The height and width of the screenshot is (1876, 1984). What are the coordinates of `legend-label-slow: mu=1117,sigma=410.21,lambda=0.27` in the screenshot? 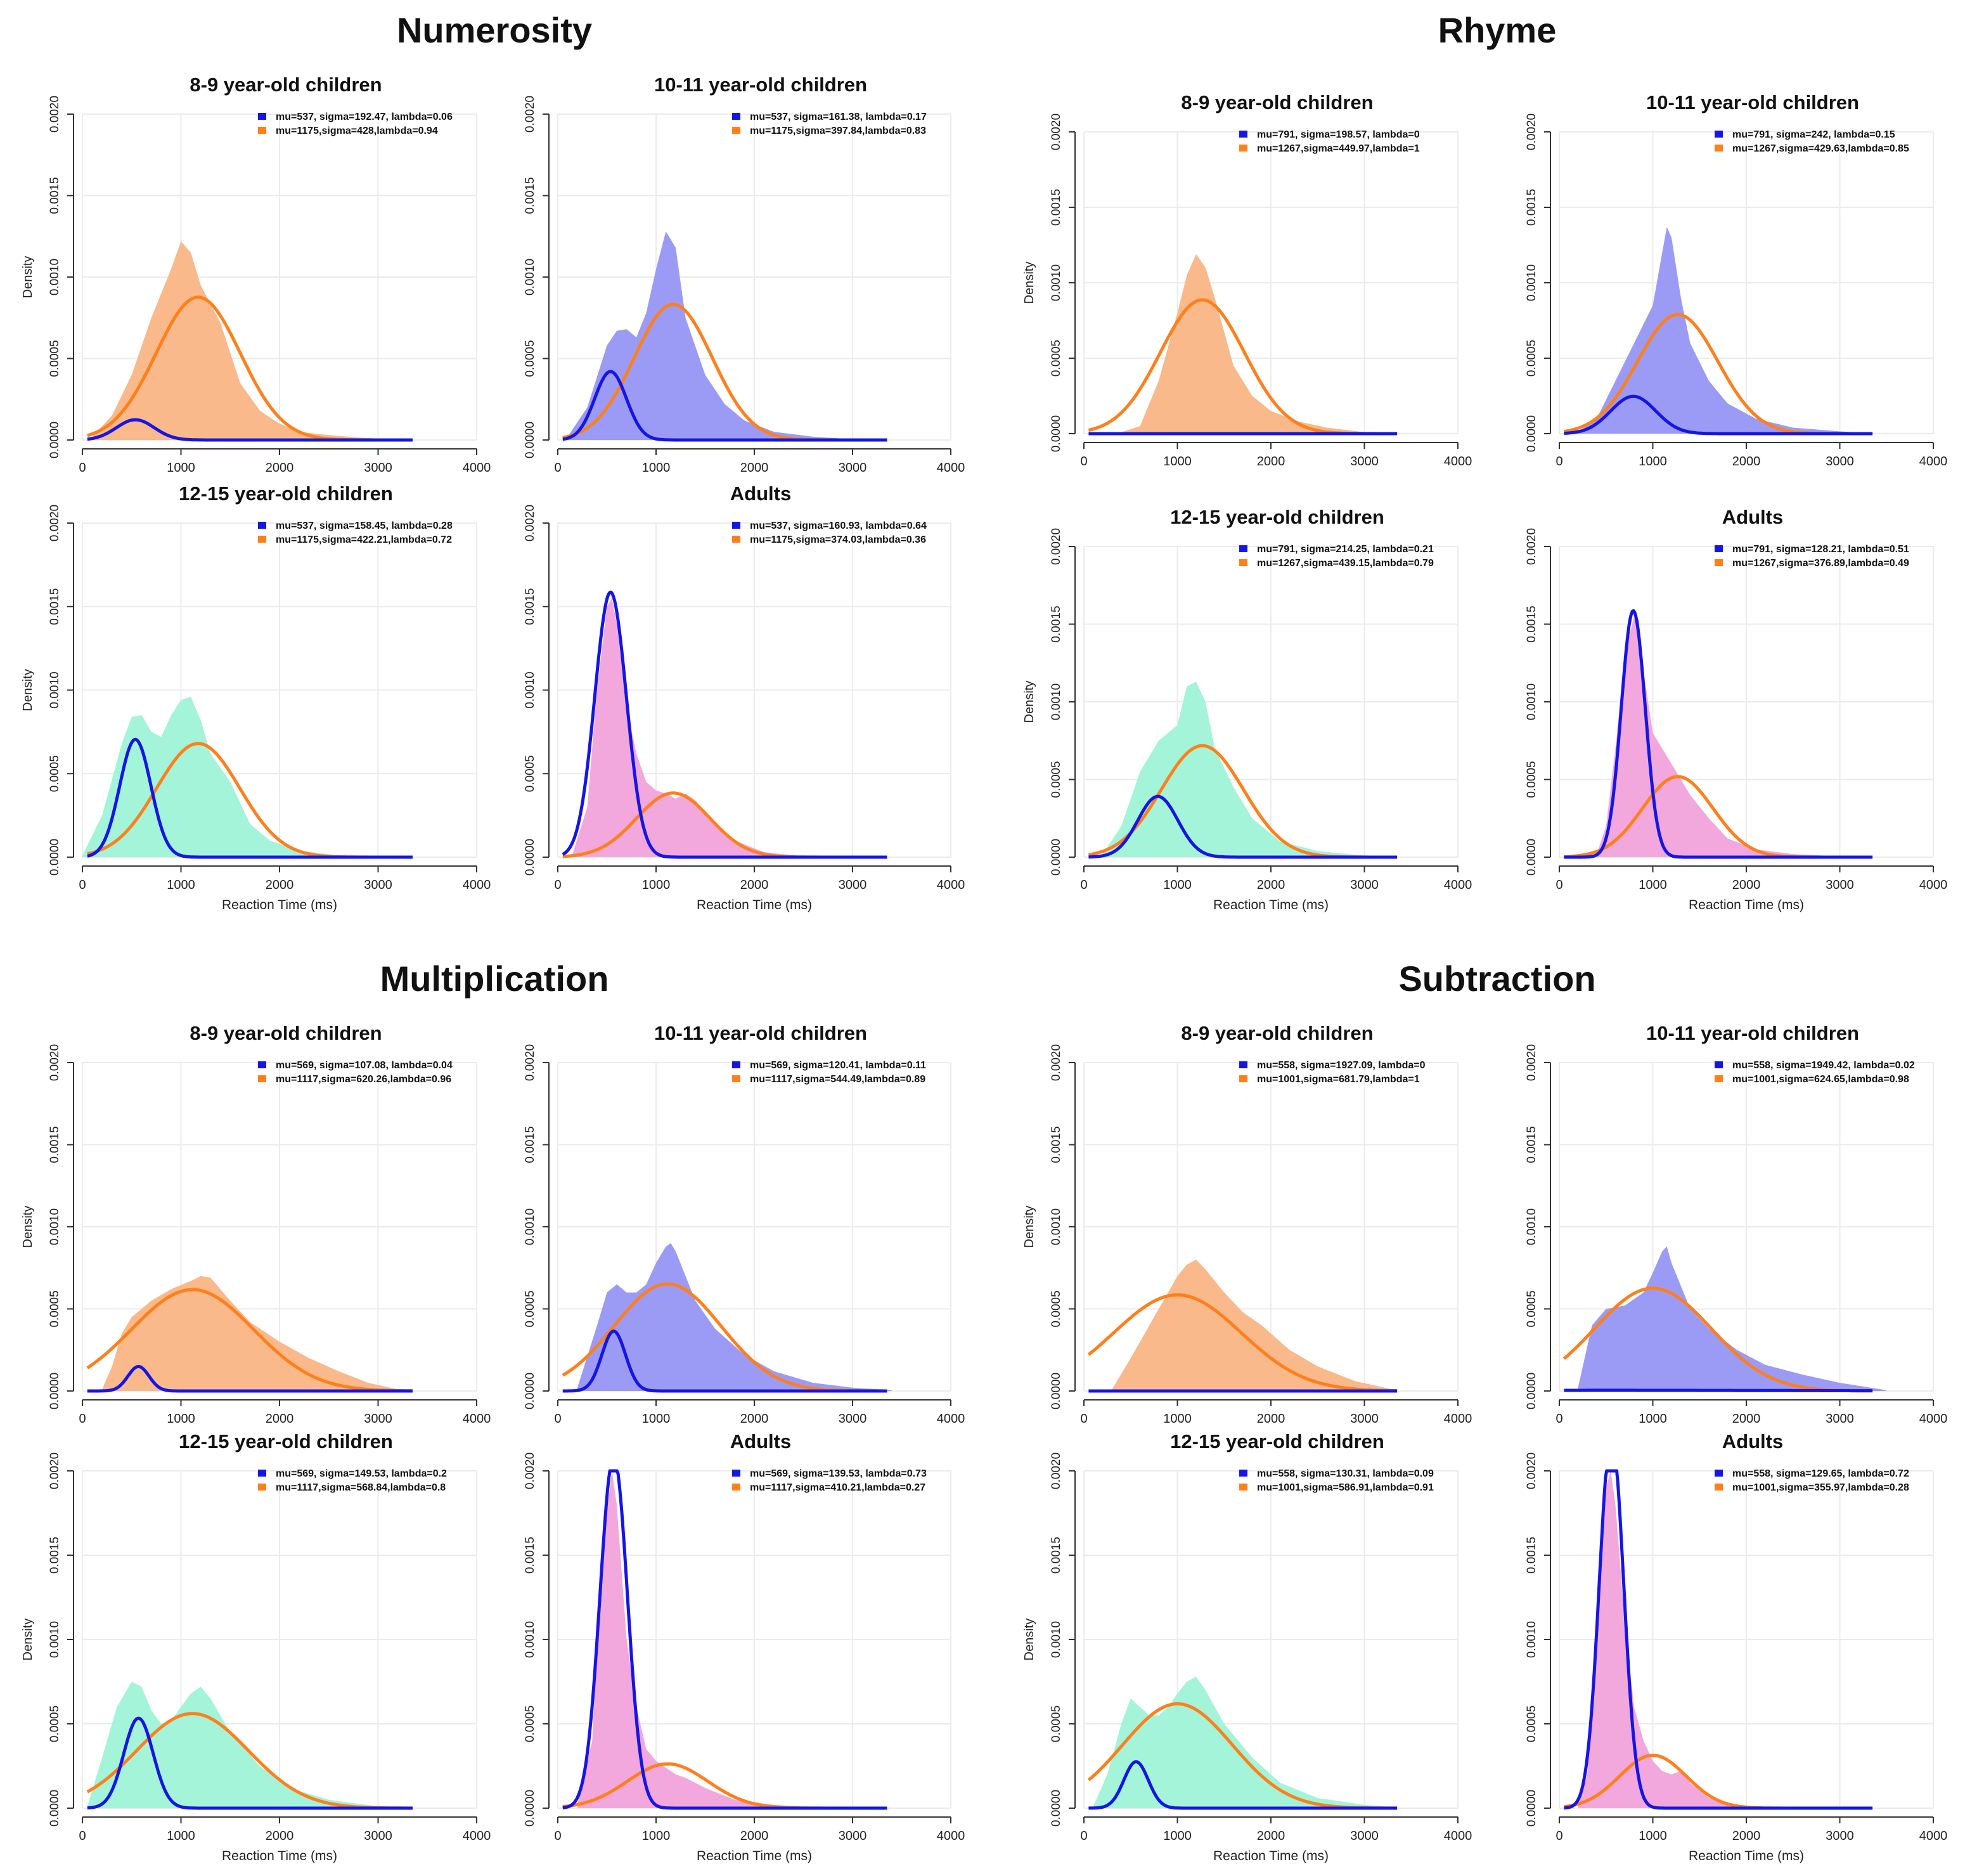 It's located at (837, 1487).